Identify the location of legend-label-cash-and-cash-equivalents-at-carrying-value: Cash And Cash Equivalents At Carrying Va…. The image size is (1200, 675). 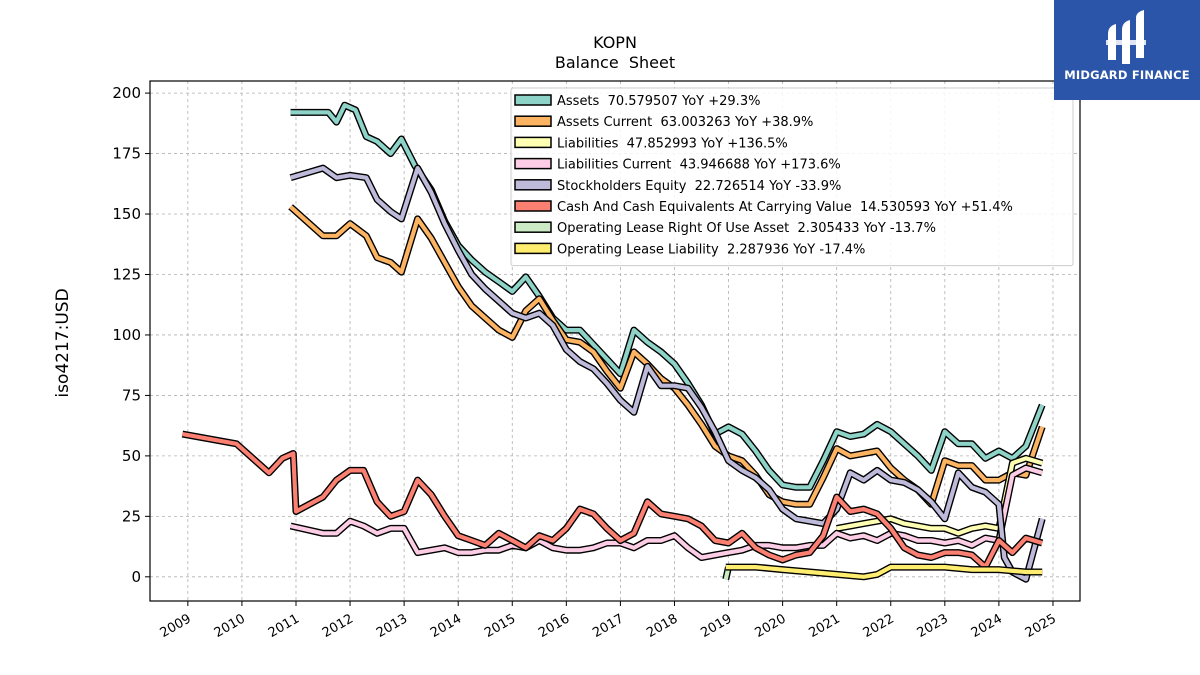
(785, 207).